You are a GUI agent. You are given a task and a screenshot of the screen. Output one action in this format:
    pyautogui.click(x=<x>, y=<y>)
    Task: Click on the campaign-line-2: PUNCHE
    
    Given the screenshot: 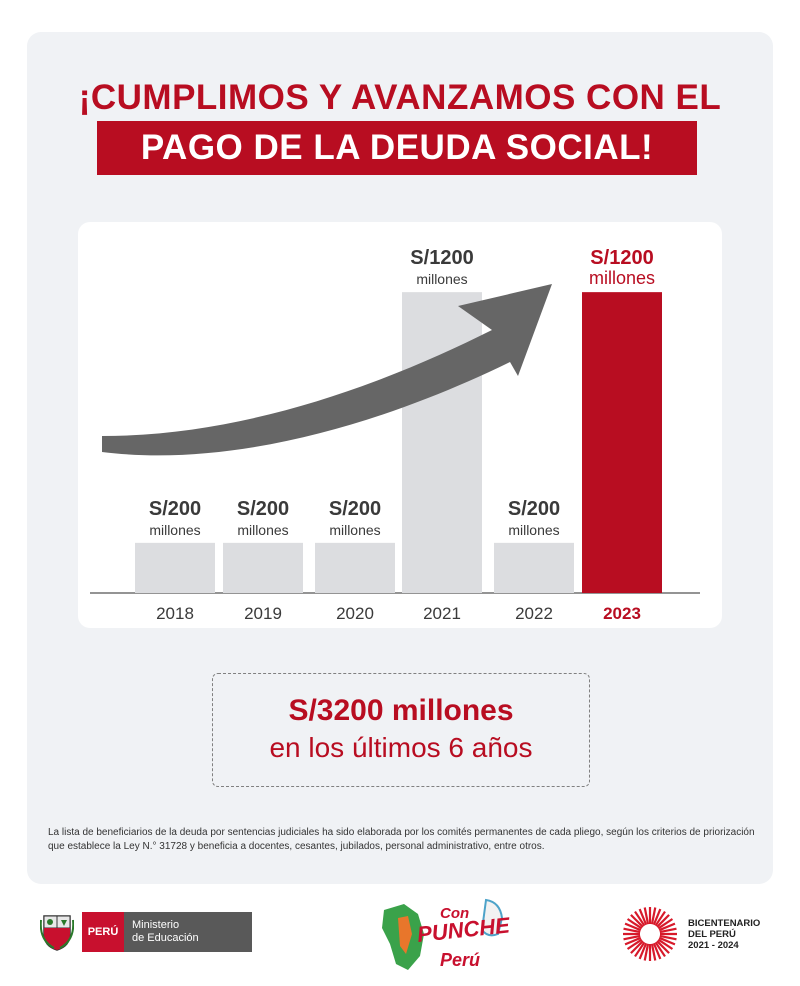 What is the action you would take?
    pyautogui.click(x=464, y=929)
    